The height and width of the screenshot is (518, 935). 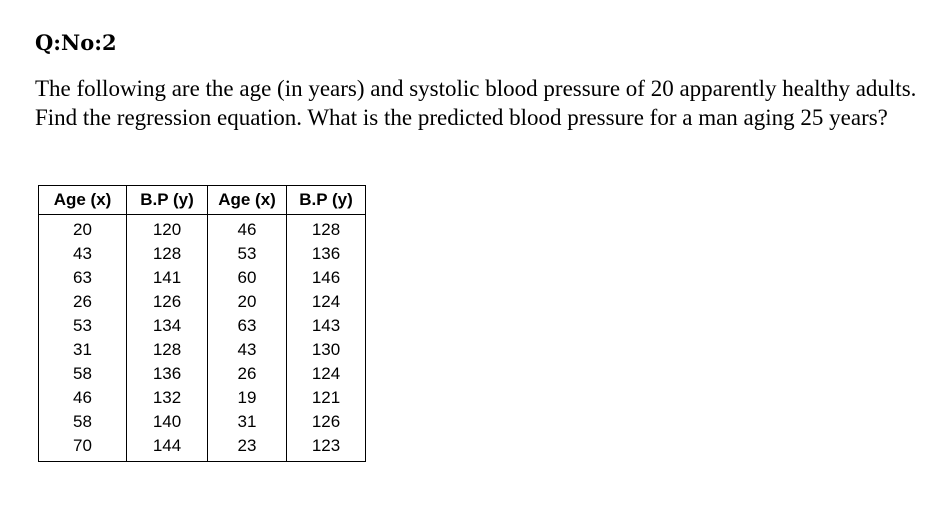 What do you see at coordinates (326, 448) in the screenshot?
I see `bp-y-cell: 123` at bounding box center [326, 448].